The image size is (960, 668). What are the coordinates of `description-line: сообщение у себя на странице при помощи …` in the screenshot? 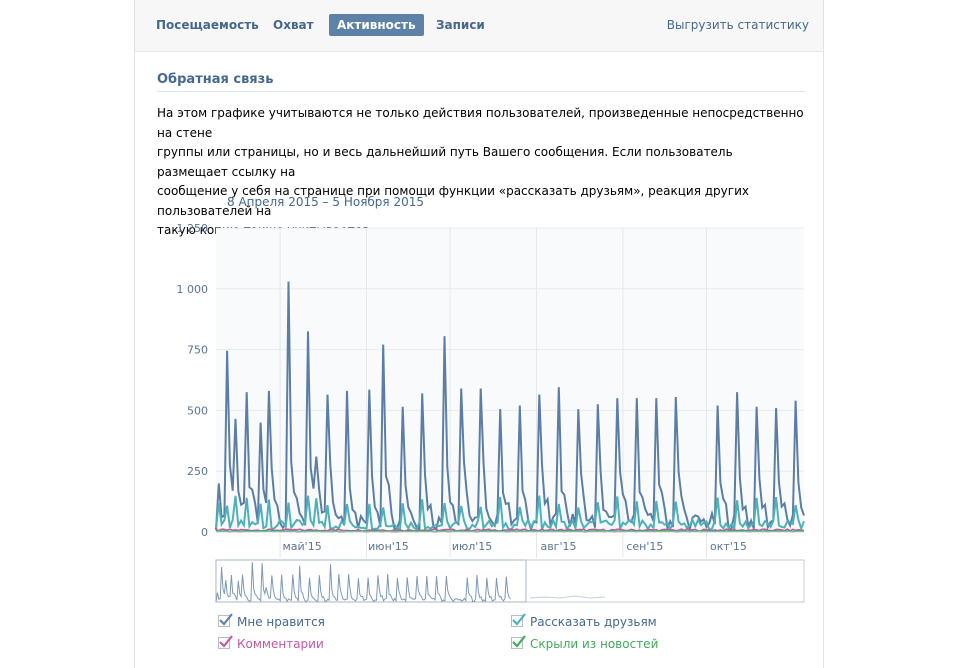 It's located at (453, 201).